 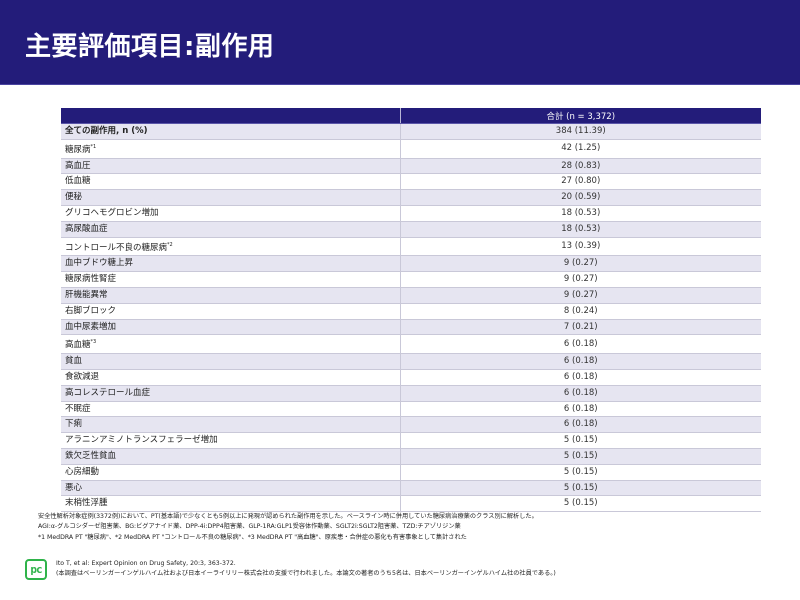 What do you see at coordinates (99, 263) in the screenshot?
I see `row-label-text: 血中ブドウ糖上昇` at bounding box center [99, 263].